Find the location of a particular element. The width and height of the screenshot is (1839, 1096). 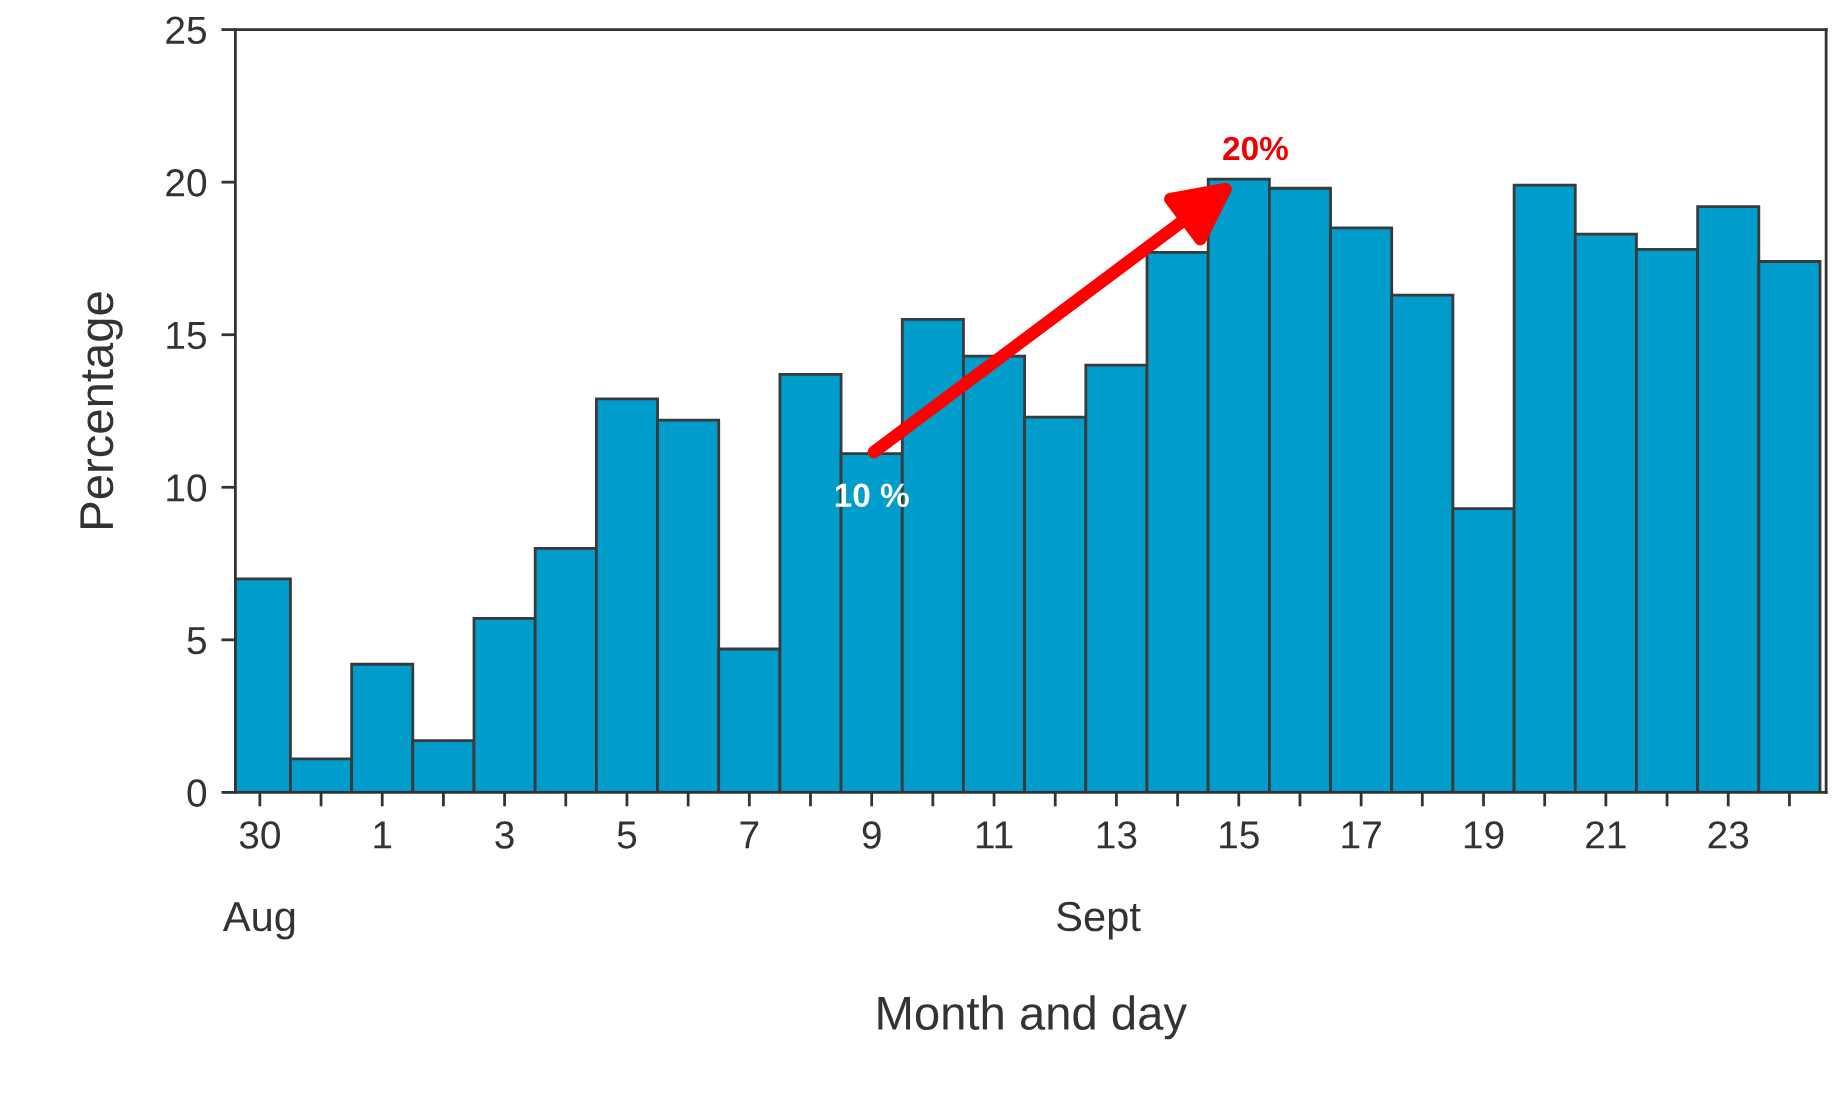

y-tick-label: 10 is located at coordinates (187, 488).